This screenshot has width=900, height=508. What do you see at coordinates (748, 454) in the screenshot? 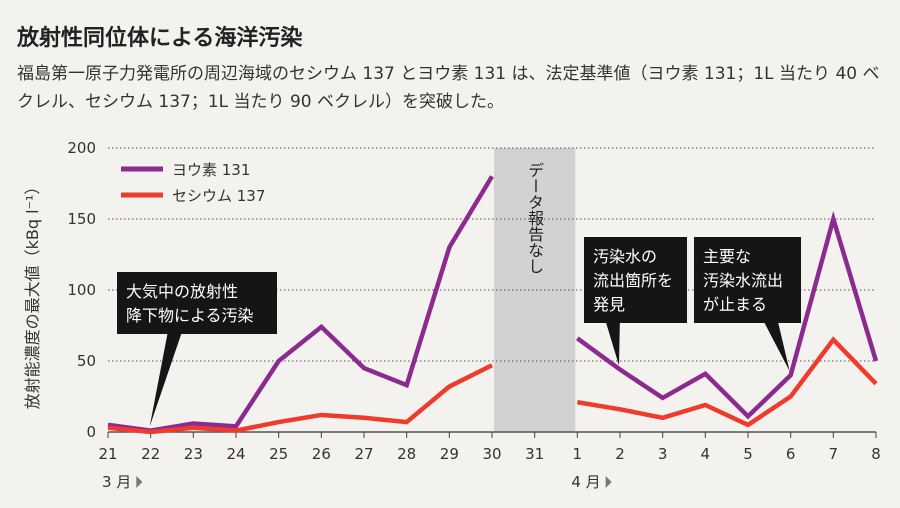
I see `x-tick-label: 5` at bounding box center [748, 454].